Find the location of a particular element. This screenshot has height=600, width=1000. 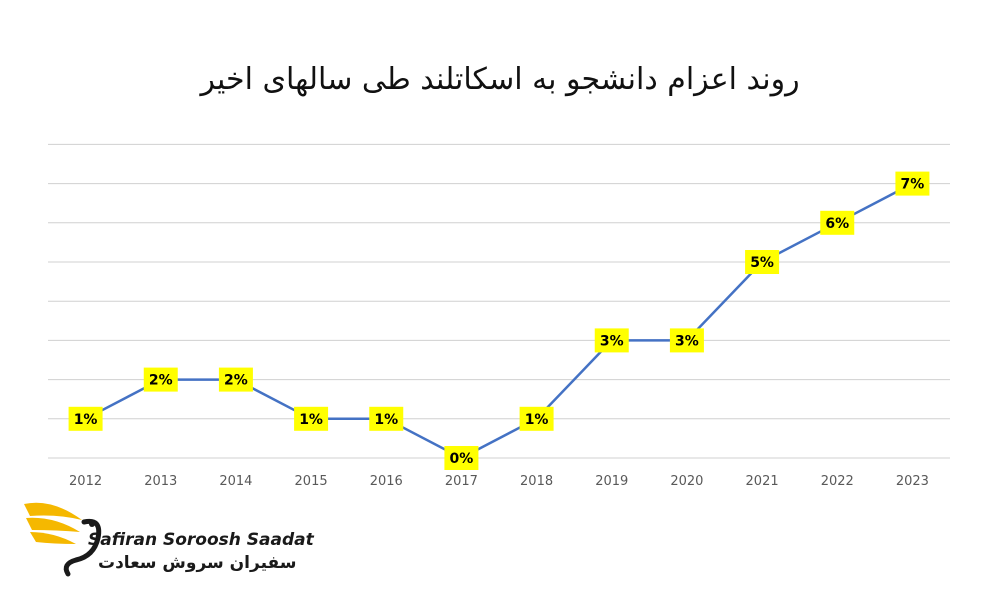

data-label: 6% is located at coordinates (837, 224).